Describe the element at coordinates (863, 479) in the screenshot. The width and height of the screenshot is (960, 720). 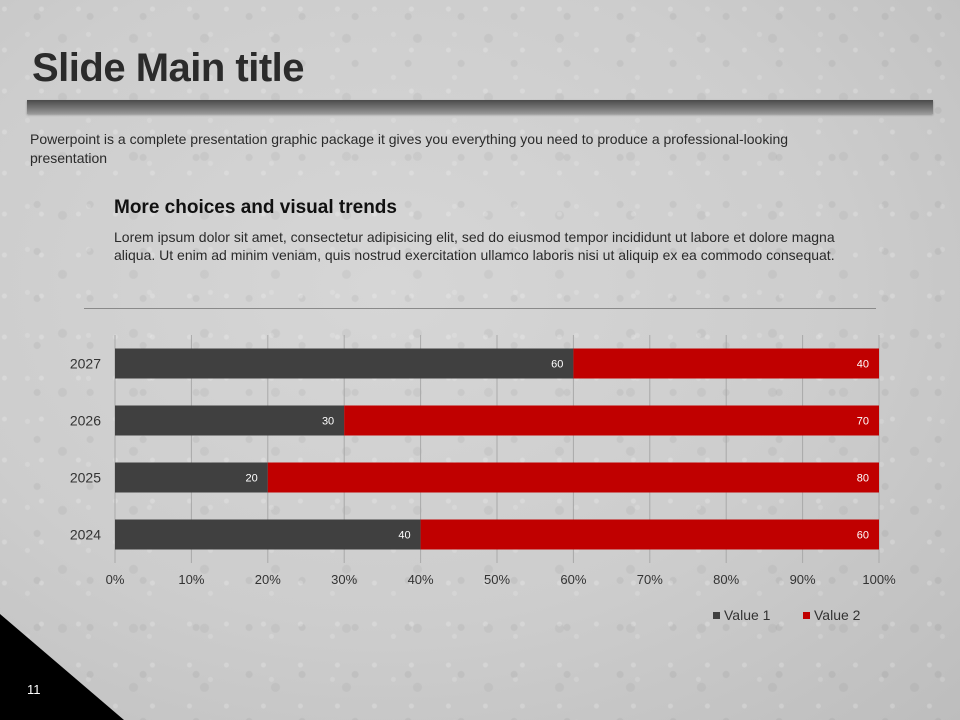
I see `data-label: 80` at that location.